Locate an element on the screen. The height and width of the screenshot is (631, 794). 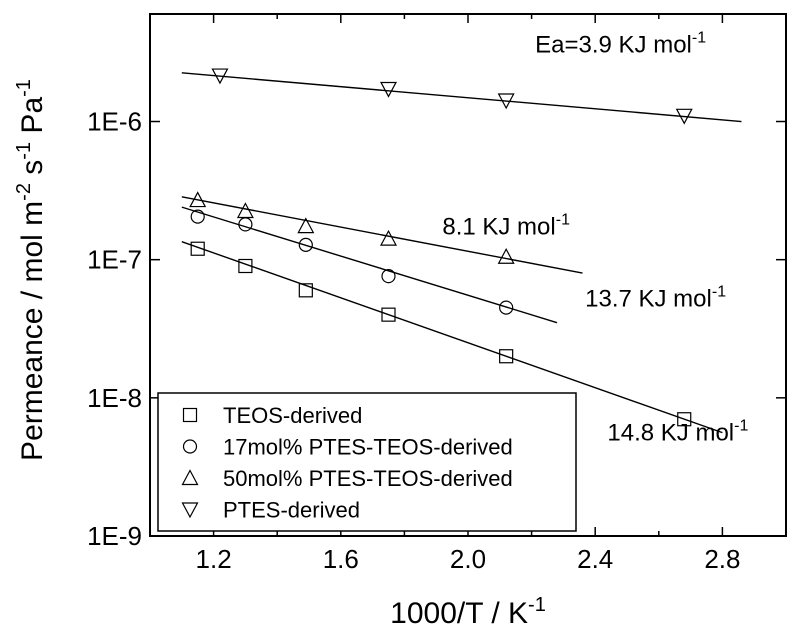
y-tick-label: 1E-8 is located at coordinates (114, 398).